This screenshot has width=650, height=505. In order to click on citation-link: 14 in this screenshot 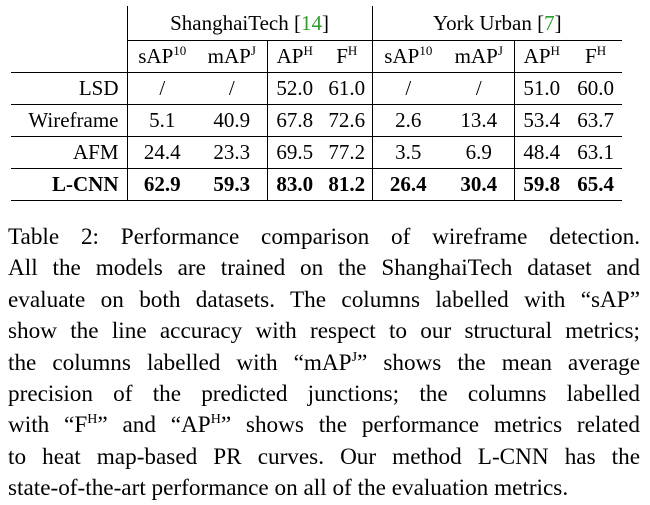, I will do `click(311, 22)`.